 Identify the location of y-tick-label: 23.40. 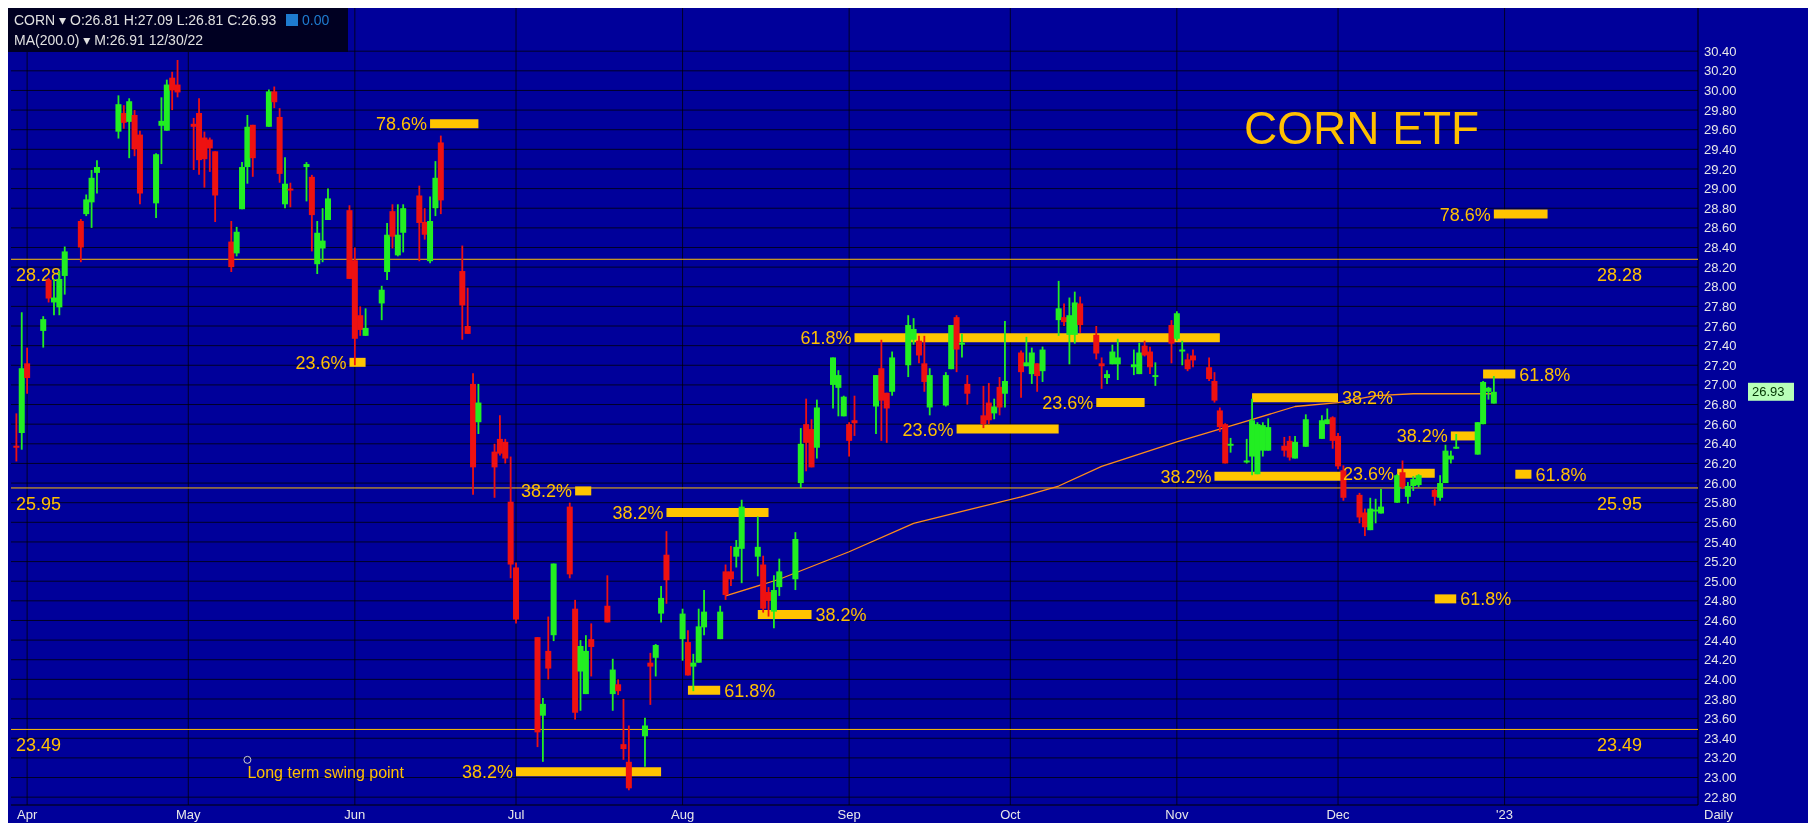
(1720, 738).